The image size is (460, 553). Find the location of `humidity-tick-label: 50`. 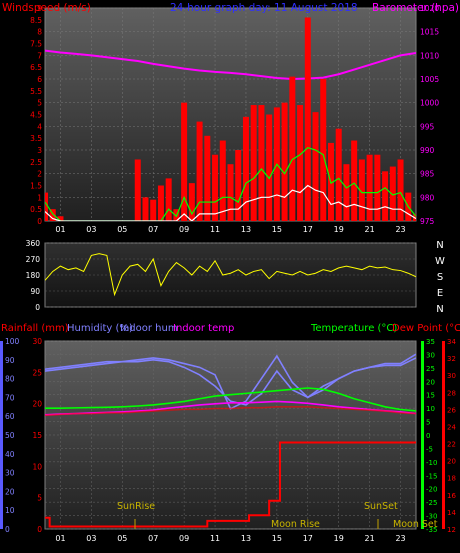

humidity-tick-label: 50 is located at coordinates (10, 435).